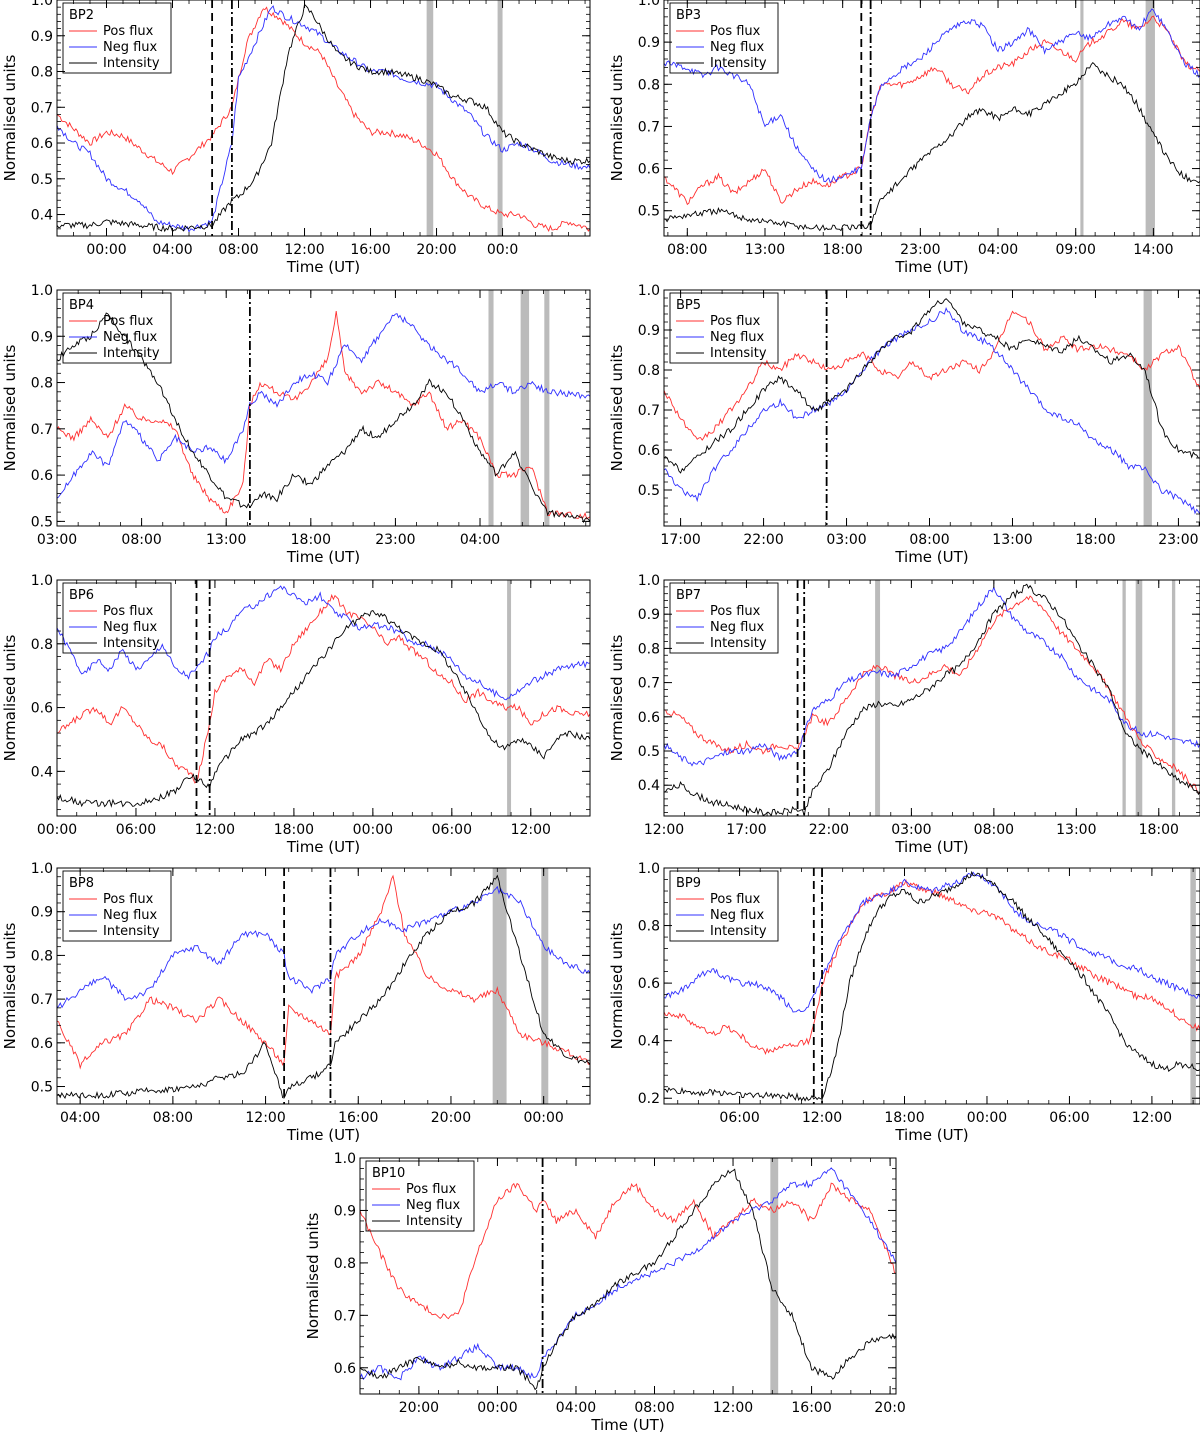  Describe the element at coordinates (81, 15) in the screenshot. I see `panel-title: BP2` at that location.